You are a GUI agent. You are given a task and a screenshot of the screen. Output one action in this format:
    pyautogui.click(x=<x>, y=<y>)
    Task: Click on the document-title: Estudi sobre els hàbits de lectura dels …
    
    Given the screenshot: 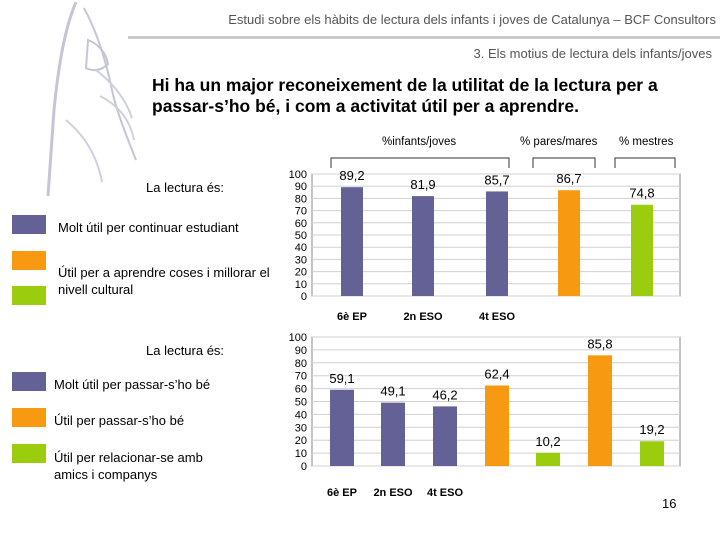 What is the action you would take?
    pyautogui.click(x=472, y=19)
    